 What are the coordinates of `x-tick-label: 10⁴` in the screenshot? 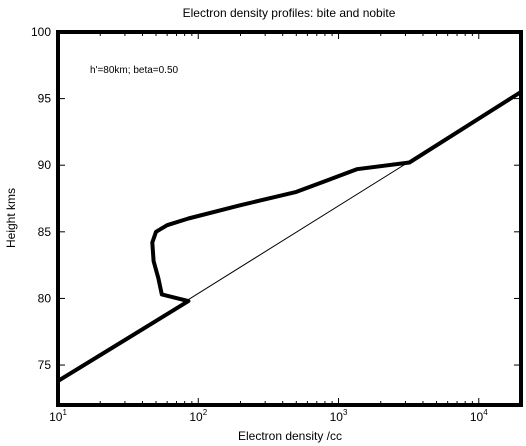 It's located at (479, 416).